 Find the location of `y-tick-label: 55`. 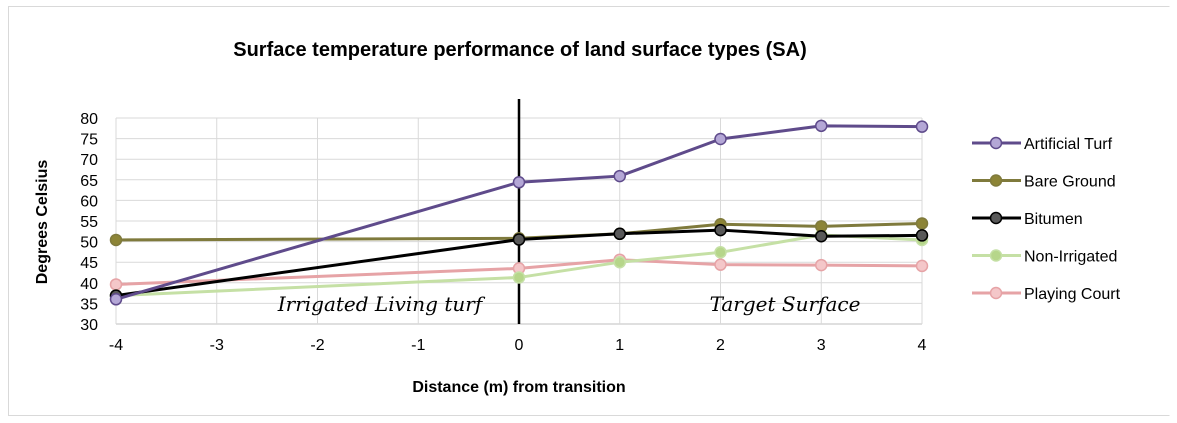

y-tick-label: 55 is located at coordinates (89, 222).